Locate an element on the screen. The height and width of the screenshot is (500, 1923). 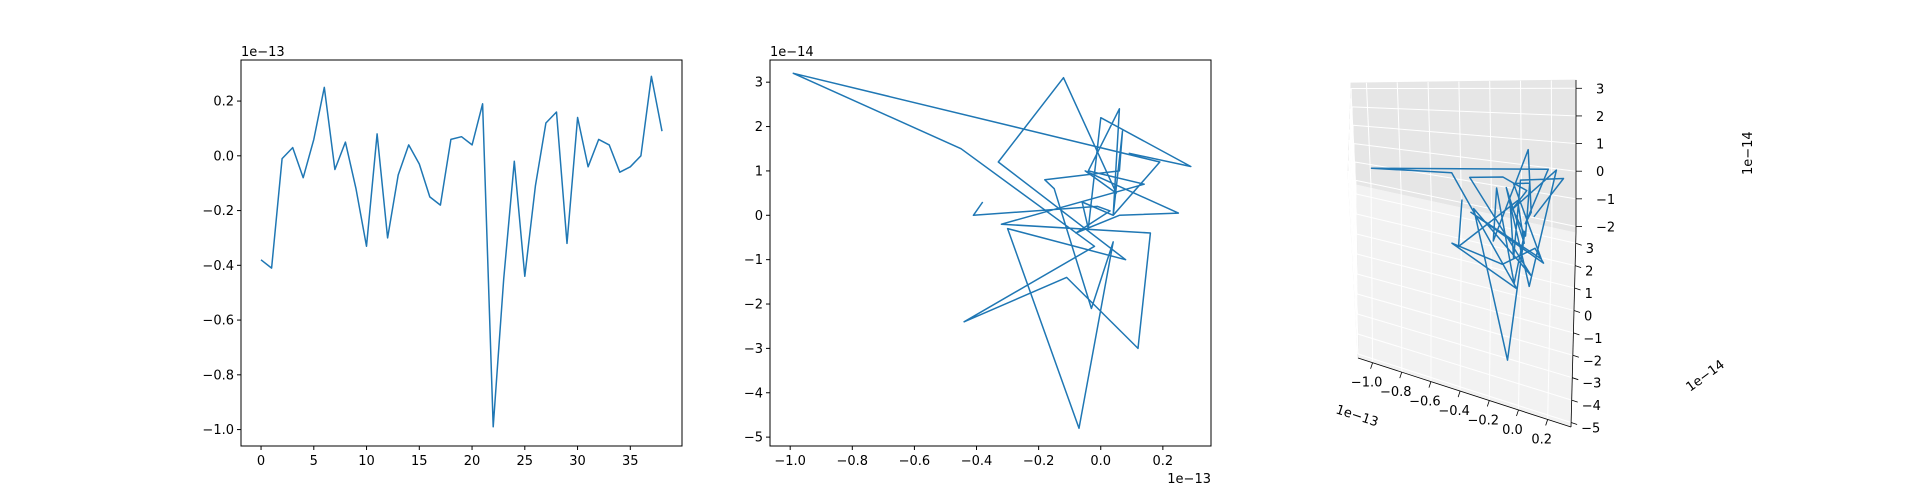
y-offset-label: 1e−14 is located at coordinates (792, 52).